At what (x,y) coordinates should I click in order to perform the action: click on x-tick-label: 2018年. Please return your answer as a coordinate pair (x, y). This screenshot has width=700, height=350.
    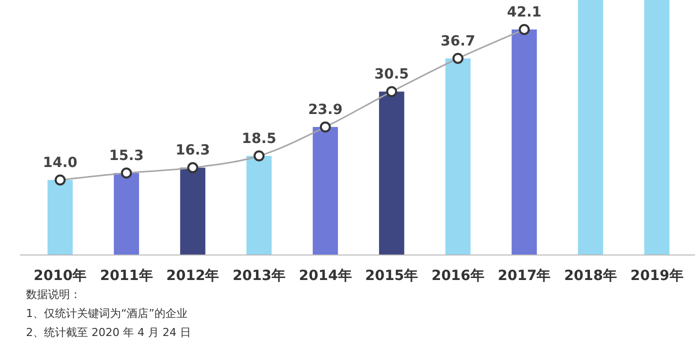
    Looking at the image, I should click on (591, 276).